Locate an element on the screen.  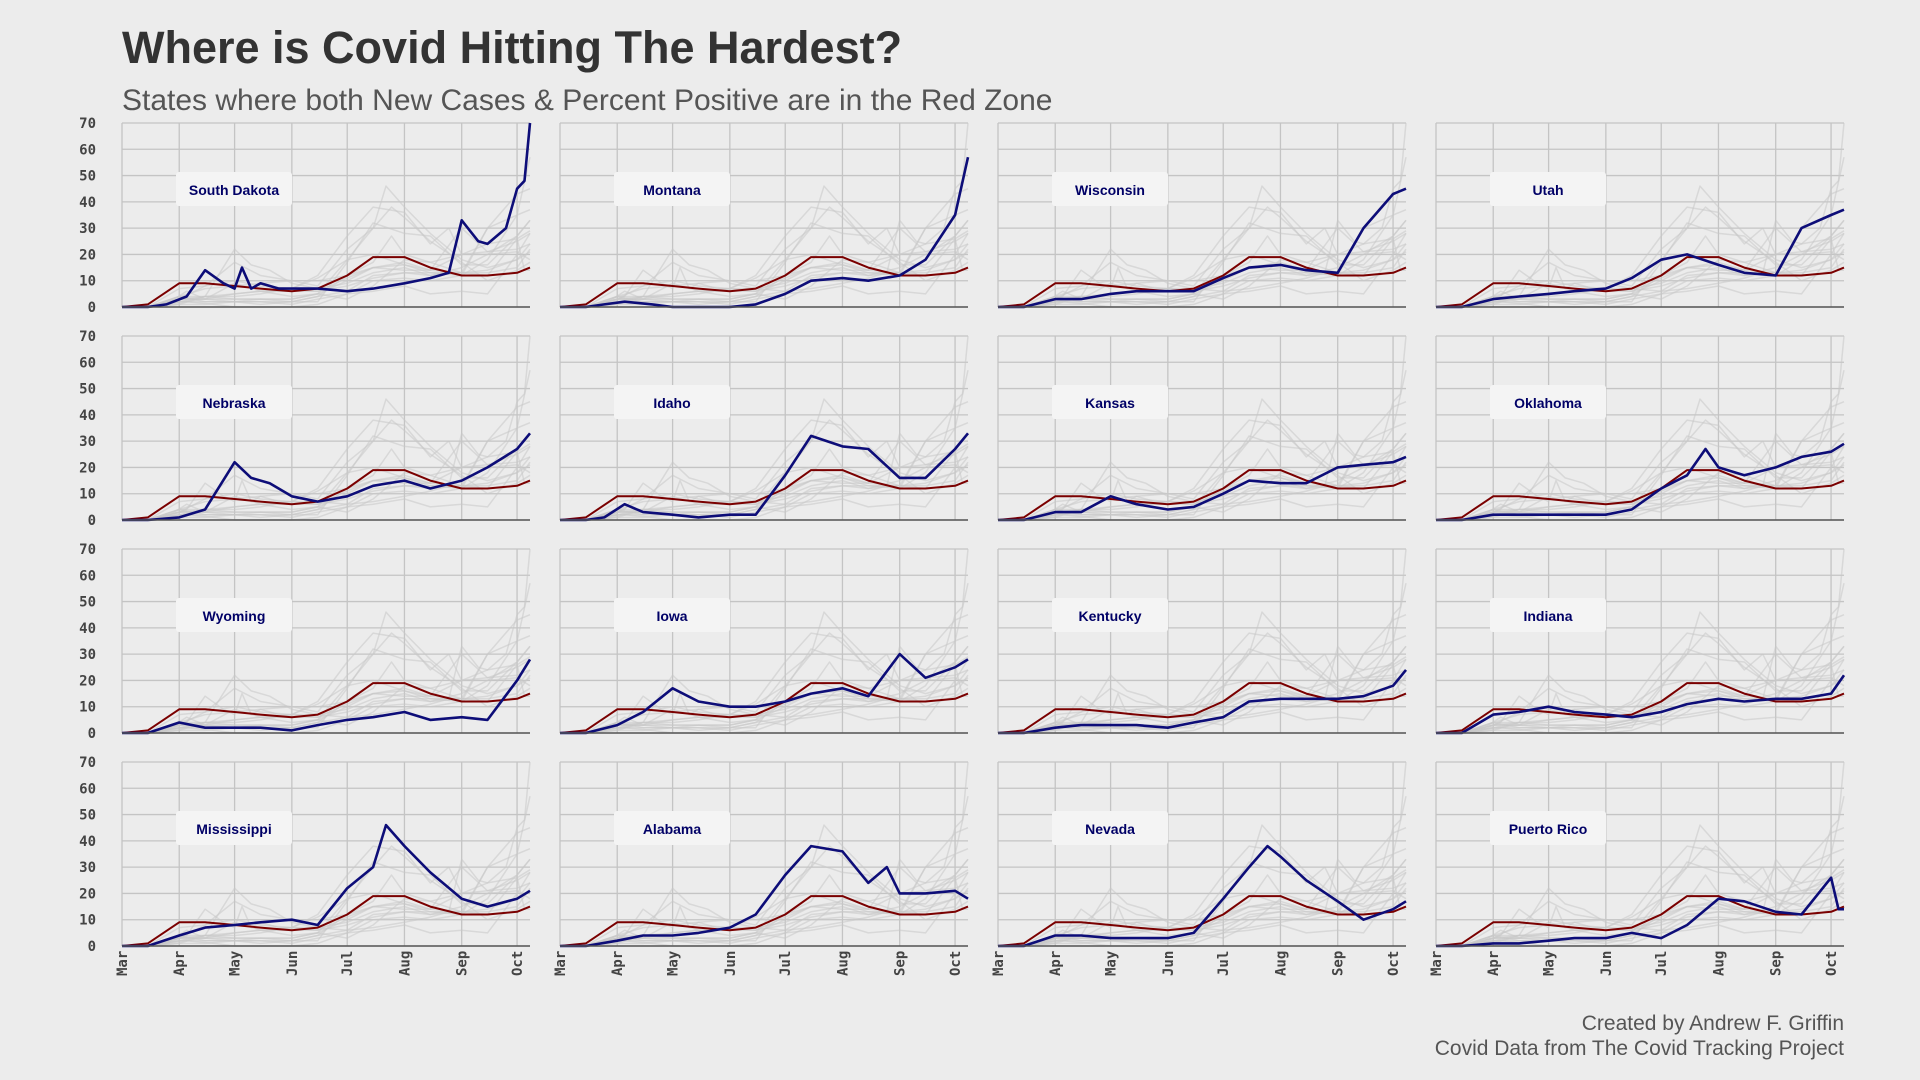
state-label-wyoming: Wyoming is located at coordinates (234, 616).